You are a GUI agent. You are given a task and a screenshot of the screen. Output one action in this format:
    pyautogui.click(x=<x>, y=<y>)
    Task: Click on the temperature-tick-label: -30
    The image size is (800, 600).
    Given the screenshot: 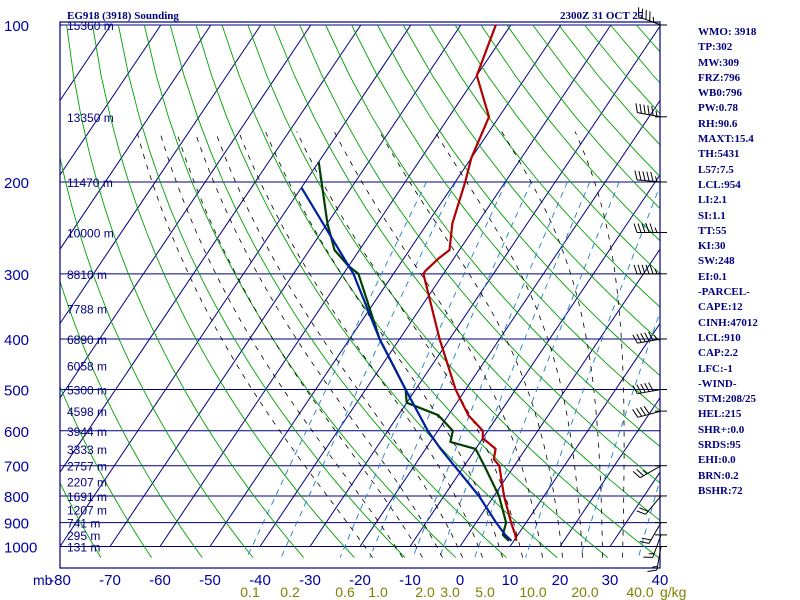 What is the action you would take?
    pyautogui.click(x=310, y=580)
    